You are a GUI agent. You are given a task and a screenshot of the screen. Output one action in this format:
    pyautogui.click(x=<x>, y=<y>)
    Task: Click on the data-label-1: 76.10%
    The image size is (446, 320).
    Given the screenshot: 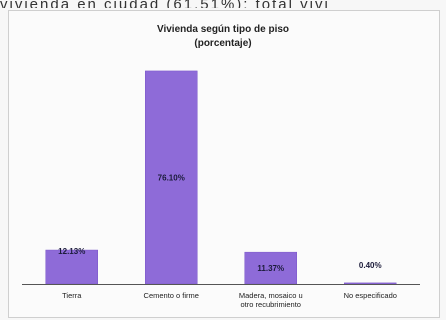 What is the action you would take?
    pyautogui.click(x=171, y=177)
    